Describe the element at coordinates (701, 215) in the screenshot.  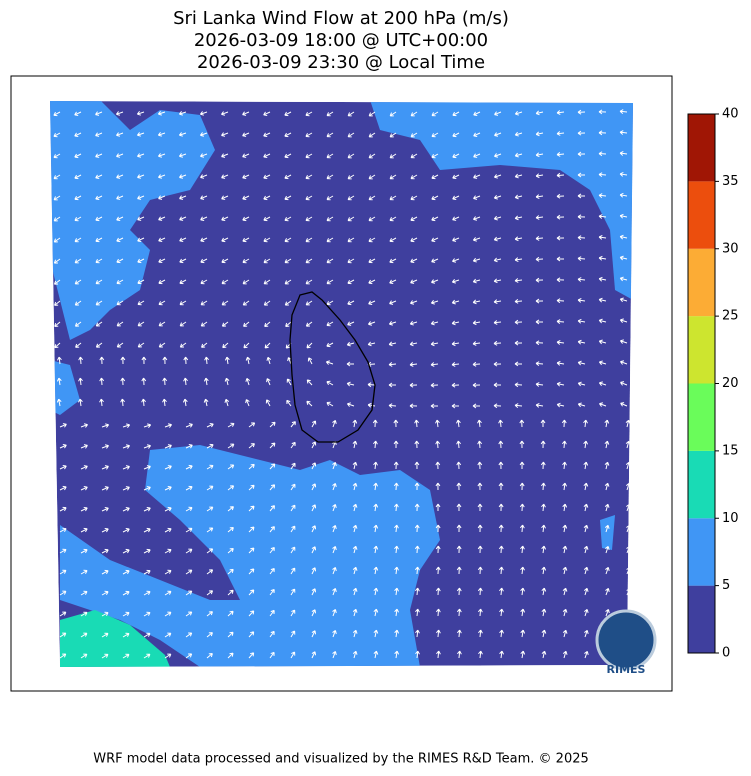
I see `colorbar-segment` at that location.